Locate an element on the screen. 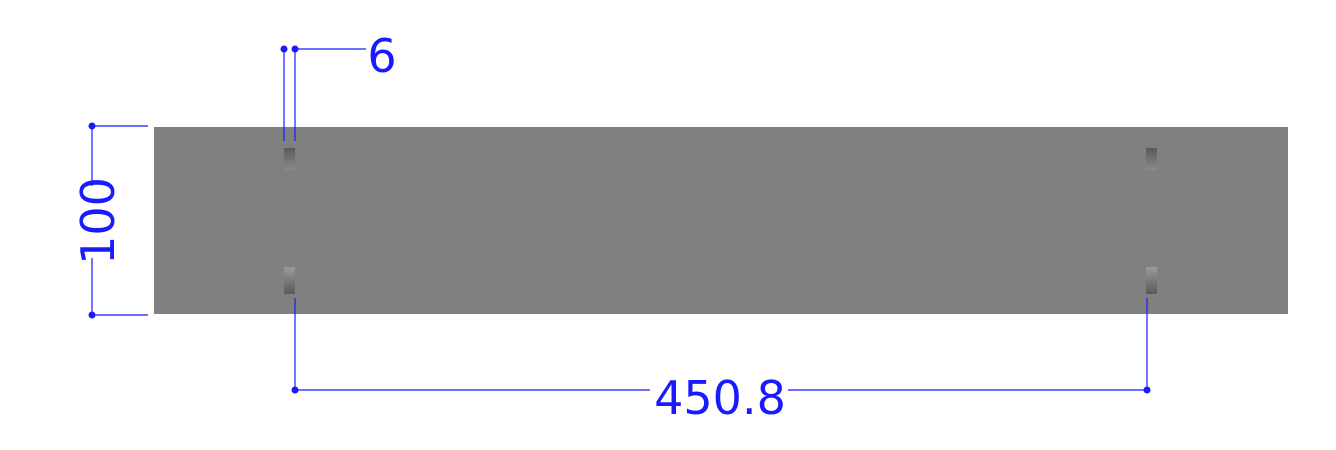  height-dimension-label: 100 is located at coordinates (98, 221).